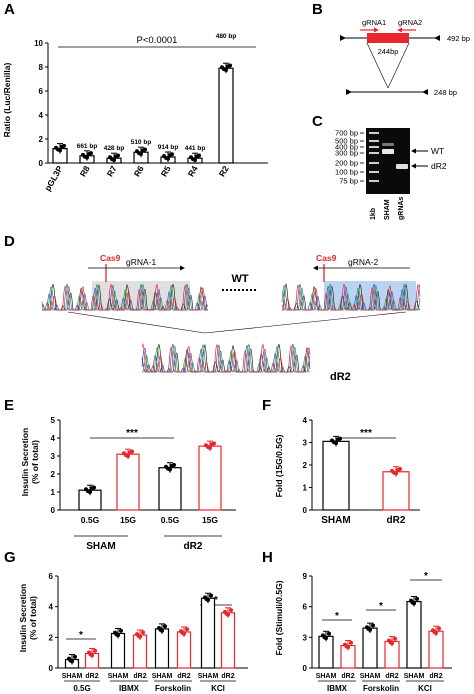 Image resolution: width=474 pixels, height=694 pixels. Describe the element at coordinates (53, 438) in the screenshot. I see `panel-e-ytick-label: 4` at that location.